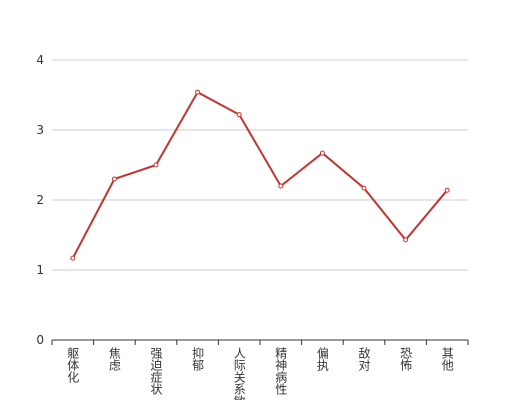 Image resolution: width=520 pixels, height=400 pixels. What do you see at coordinates (114, 359) in the screenshot?
I see `x-tick-label: 焦虑` at bounding box center [114, 359].